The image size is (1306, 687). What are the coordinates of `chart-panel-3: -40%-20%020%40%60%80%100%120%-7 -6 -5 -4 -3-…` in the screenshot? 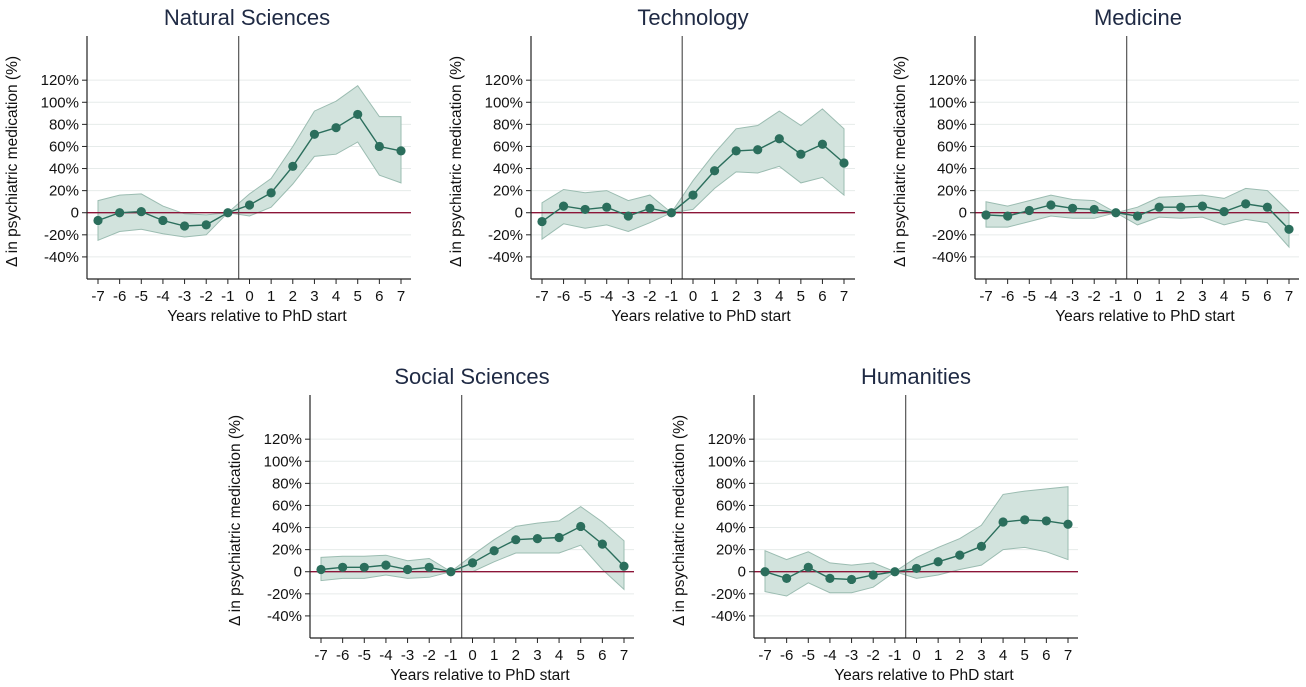 It's located at (1095, 165).